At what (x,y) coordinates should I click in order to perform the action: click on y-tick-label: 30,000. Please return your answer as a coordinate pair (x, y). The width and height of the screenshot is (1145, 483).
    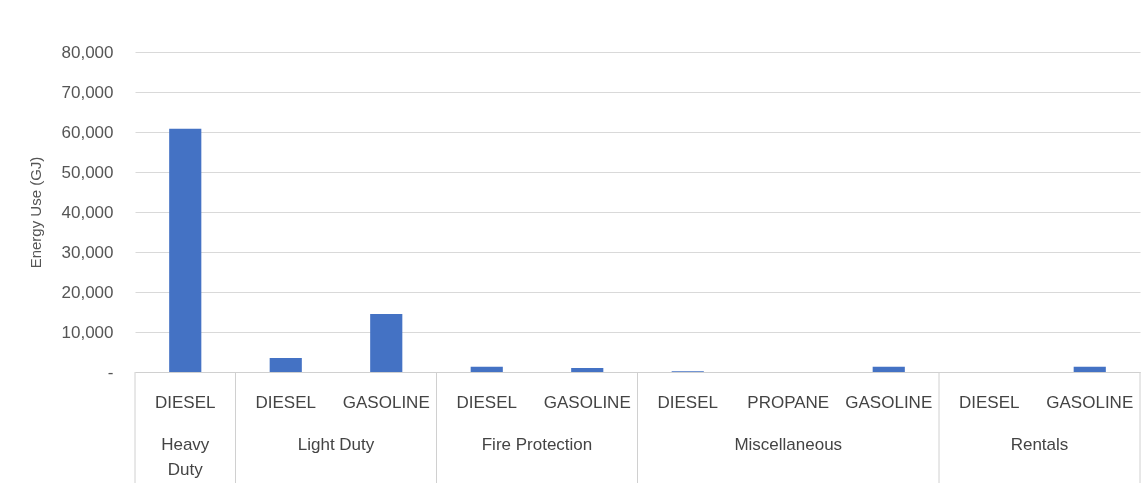
    Looking at the image, I should click on (87, 252).